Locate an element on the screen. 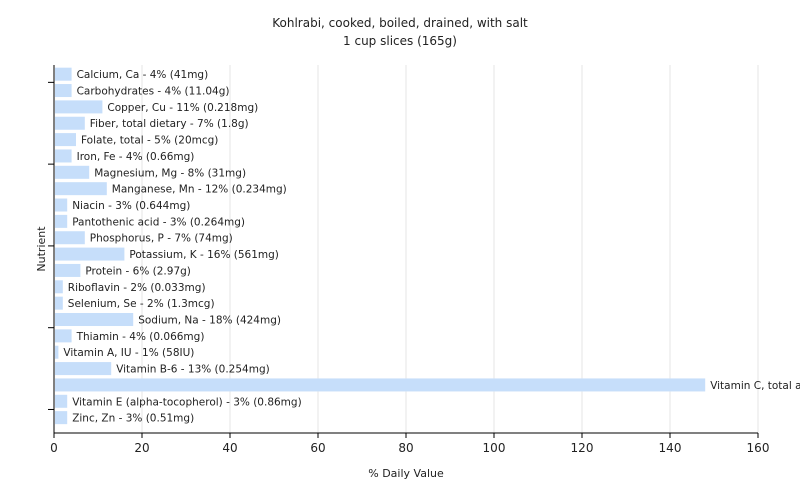 This screenshot has width=800, height=500. bar-label: Protein - 6% (2.97g) is located at coordinates (138, 271).